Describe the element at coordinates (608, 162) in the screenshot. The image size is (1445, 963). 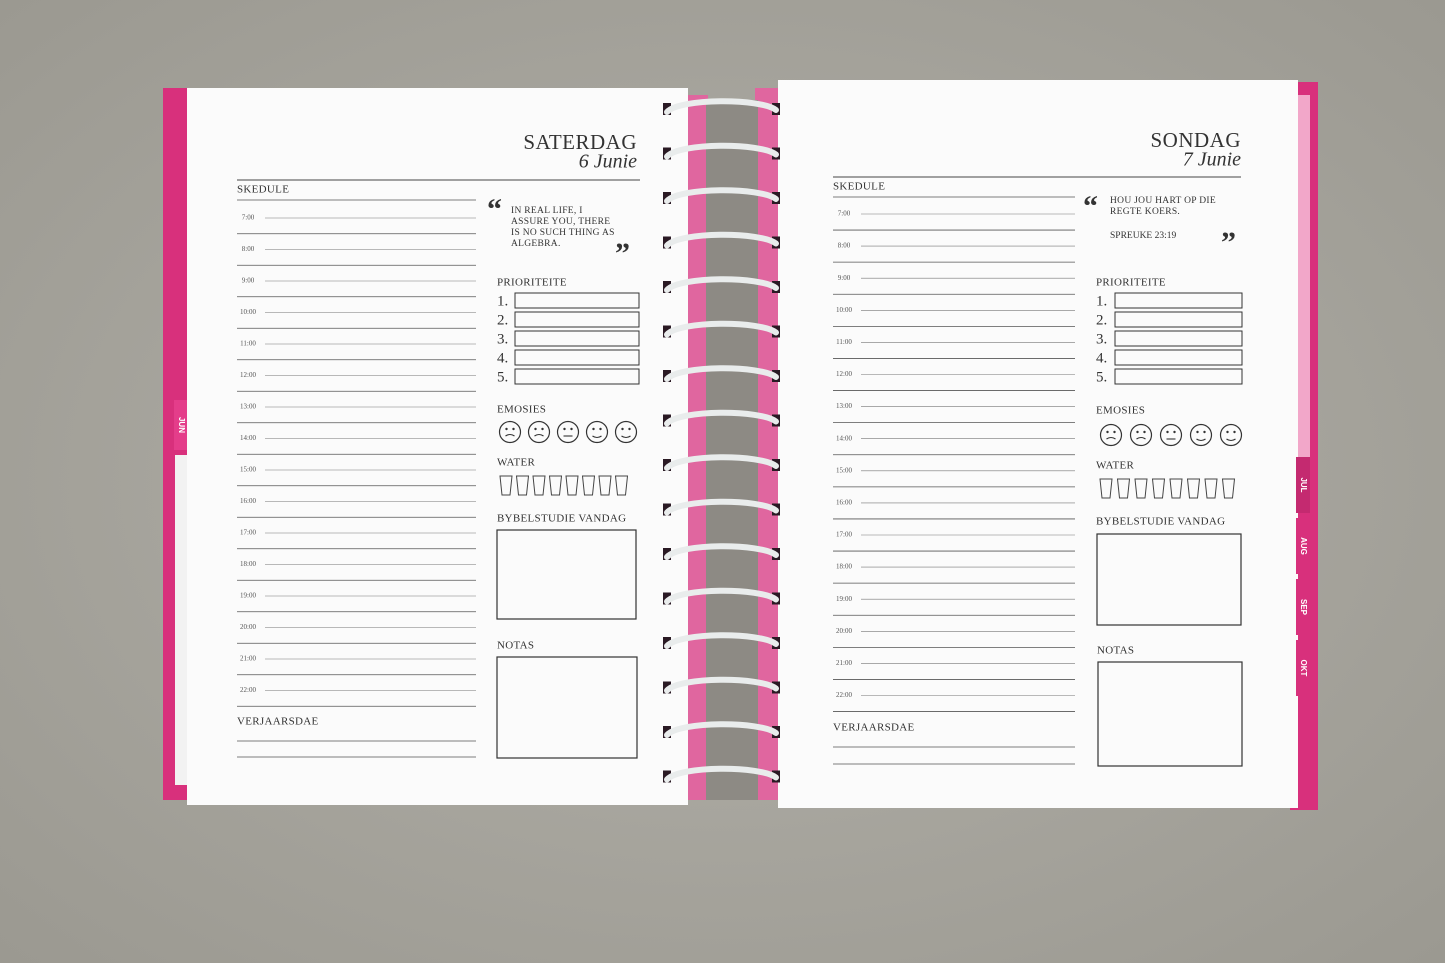
I see `date: 6 Junie` at that location.